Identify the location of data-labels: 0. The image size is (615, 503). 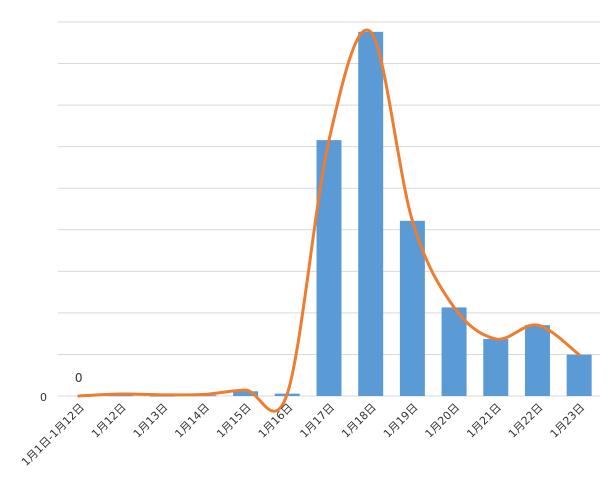
(79, 378).